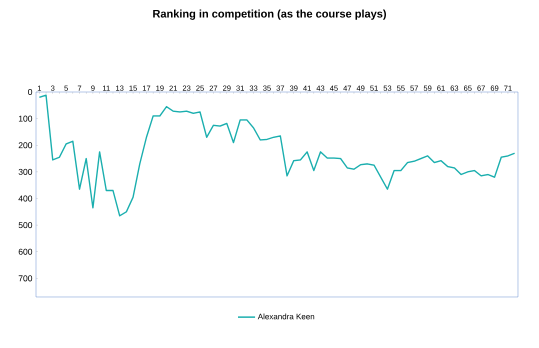 The width and height of the screenshot is (539, 348). Describe the element at coordinates (25, 171) in the screenshot. I see `y-tick-label: 300` at that location.